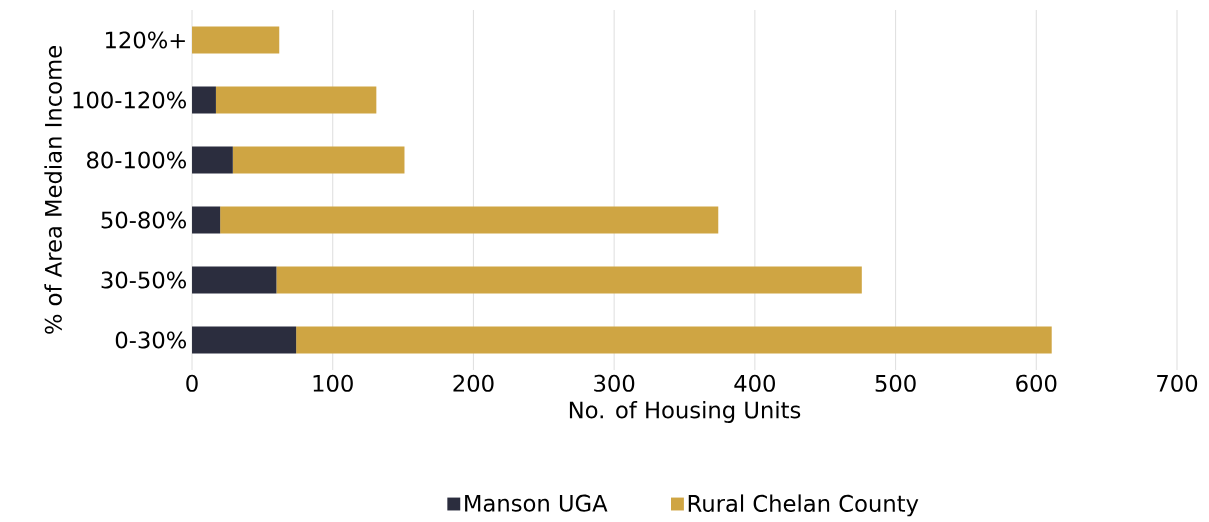 The width and height of the screenshot is (1209, 522). I want to click on legend-label: Manson UGA, so click(536, 503).